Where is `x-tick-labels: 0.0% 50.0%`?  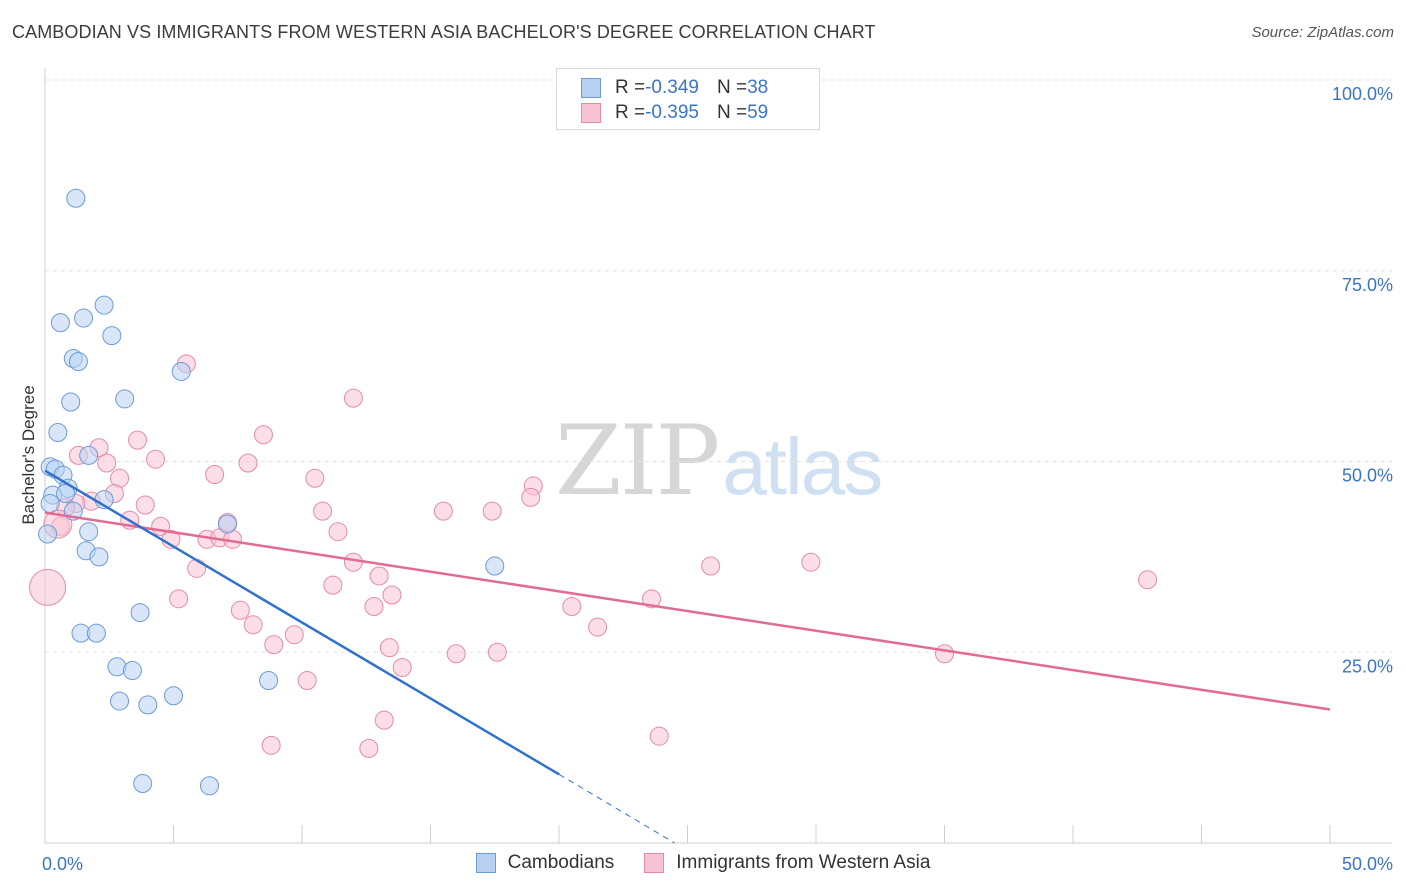
x-tick-labels: 0.0% 50.0% is located at coordinates (717, 864).